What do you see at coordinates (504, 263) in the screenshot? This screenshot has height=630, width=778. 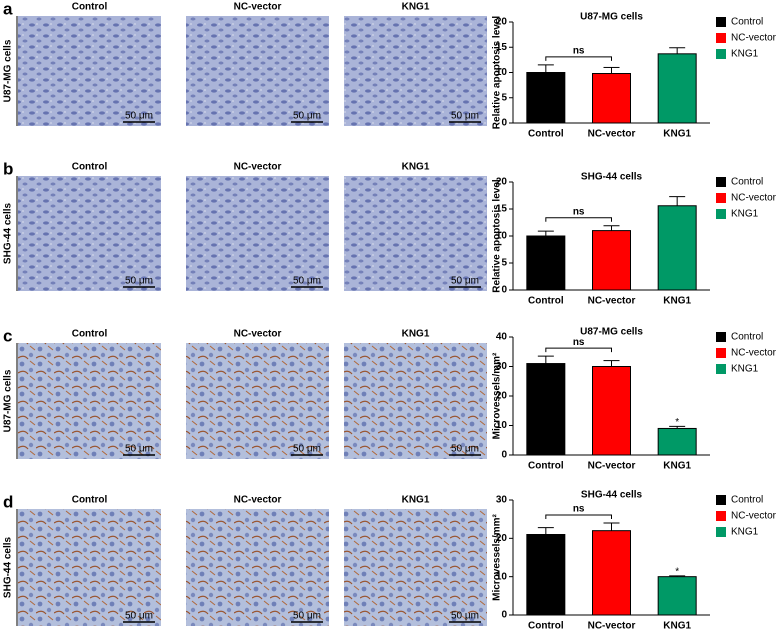 I see `y-tick-label: 5` at bounding box center [504, 263].